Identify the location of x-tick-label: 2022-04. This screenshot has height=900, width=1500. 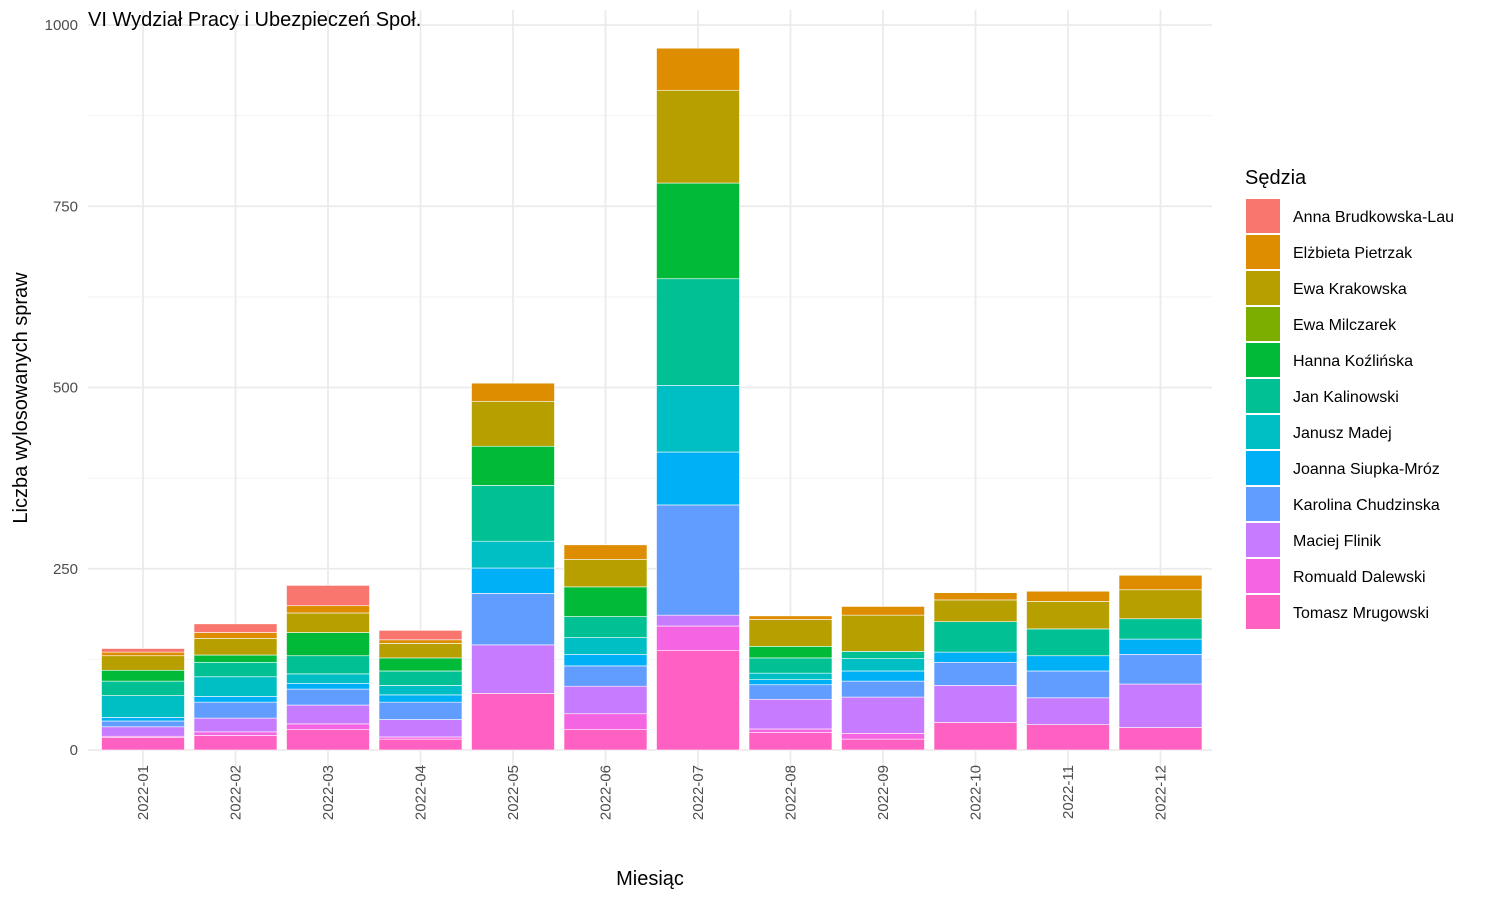
(421, 792).